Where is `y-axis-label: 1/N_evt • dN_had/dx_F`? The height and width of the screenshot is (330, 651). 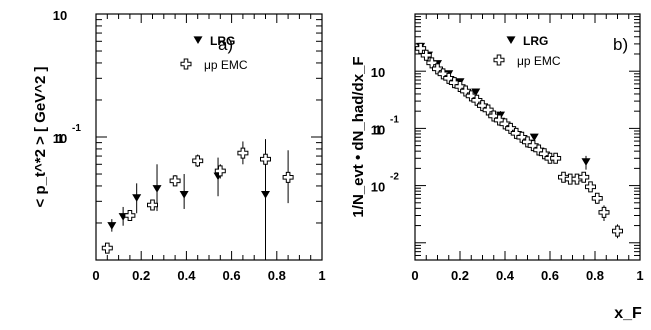 y-axis-label: 1/N_evt • dN_had/dx_F is located at coordinates (358, 136).